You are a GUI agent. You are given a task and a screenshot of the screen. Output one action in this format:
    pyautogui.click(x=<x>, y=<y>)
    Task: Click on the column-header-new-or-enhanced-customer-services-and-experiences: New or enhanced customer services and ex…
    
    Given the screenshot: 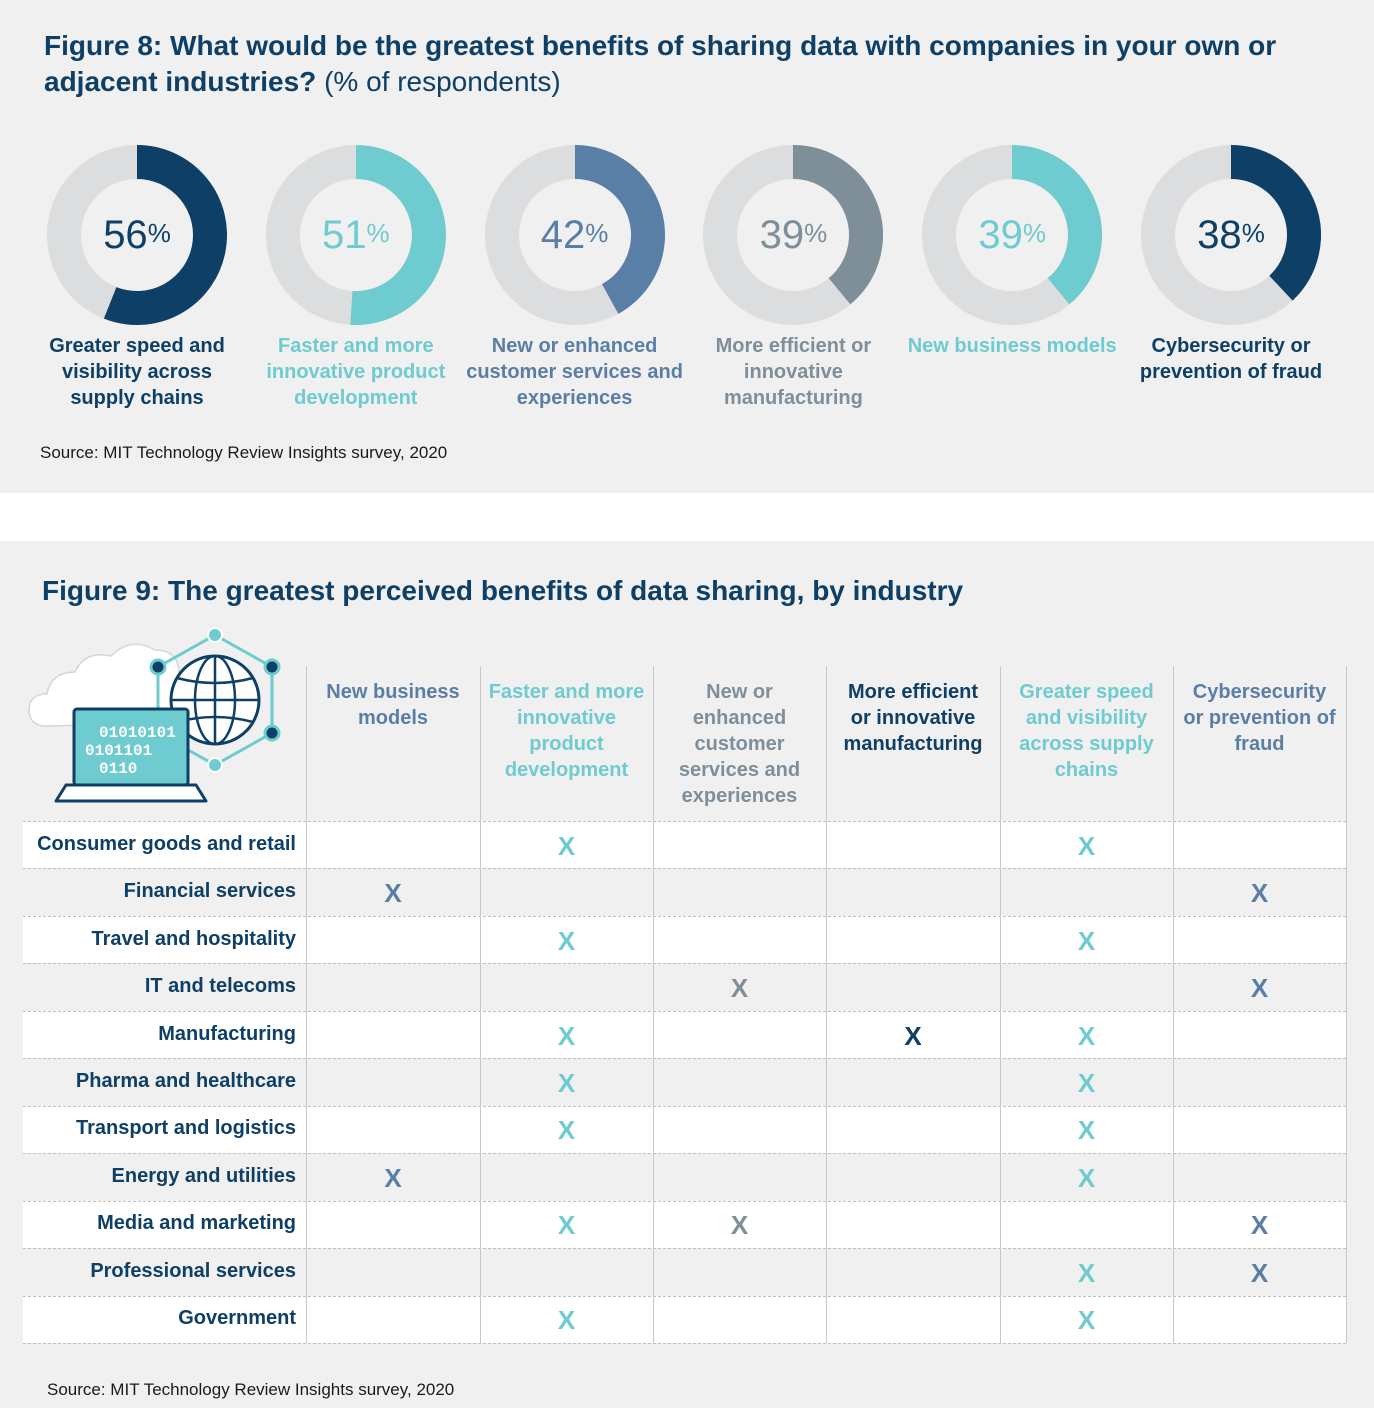 What is the action you would take?
    pyautogui.click(x=739, y=744)
    